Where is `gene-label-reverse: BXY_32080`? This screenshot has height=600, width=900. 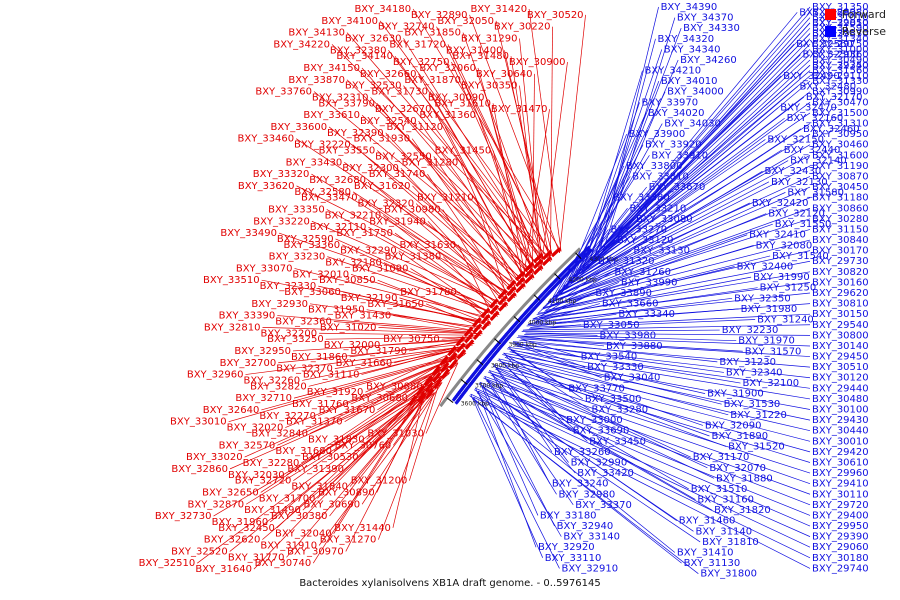
gene-label-reverse: BXY_32080 is located at coordinates (784, 245).